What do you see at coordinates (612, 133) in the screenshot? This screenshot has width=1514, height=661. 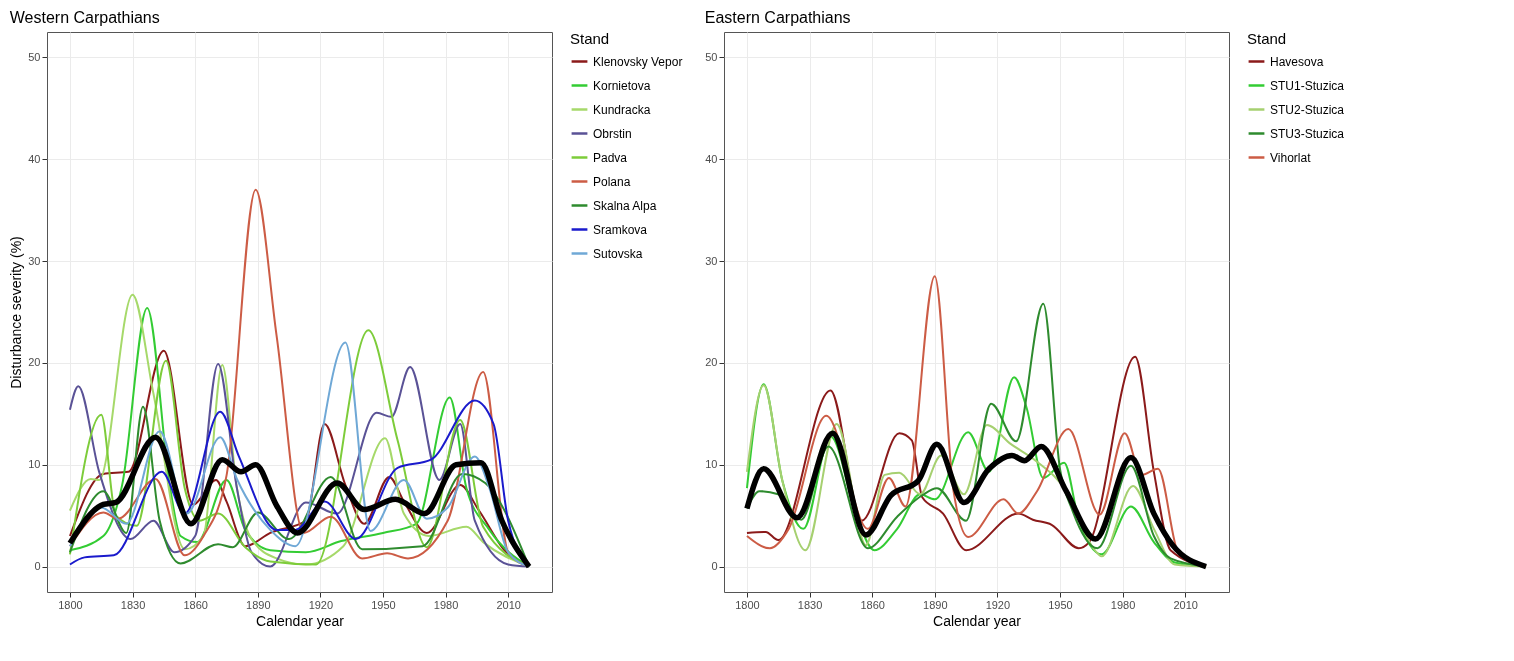 I see `legend-label: Obrstin` at bounding box center [612, 133].